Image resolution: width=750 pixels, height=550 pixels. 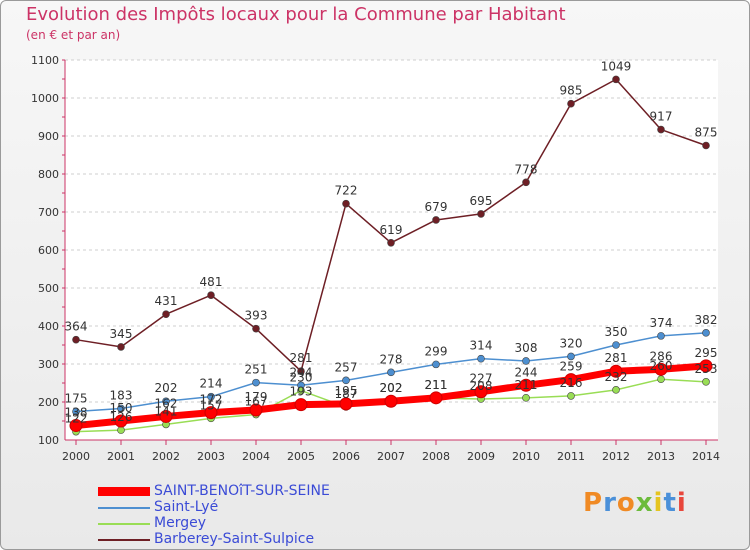 I want to click on y-tick-label: 400, so click(x=48, y=326).